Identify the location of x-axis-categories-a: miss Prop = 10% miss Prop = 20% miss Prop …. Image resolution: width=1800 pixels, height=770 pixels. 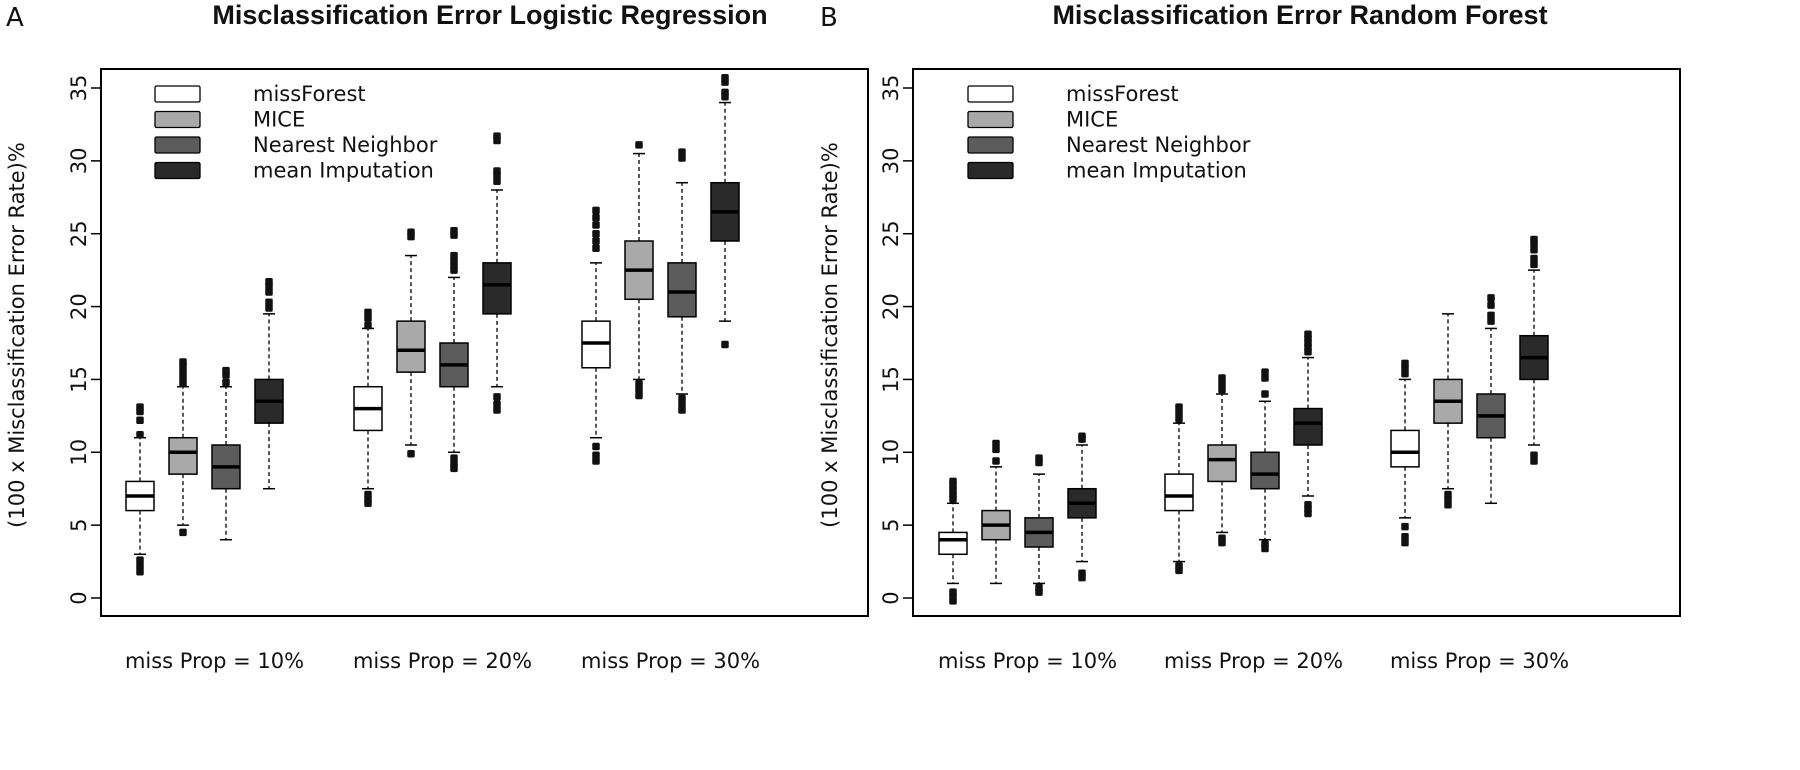
(442, 661).